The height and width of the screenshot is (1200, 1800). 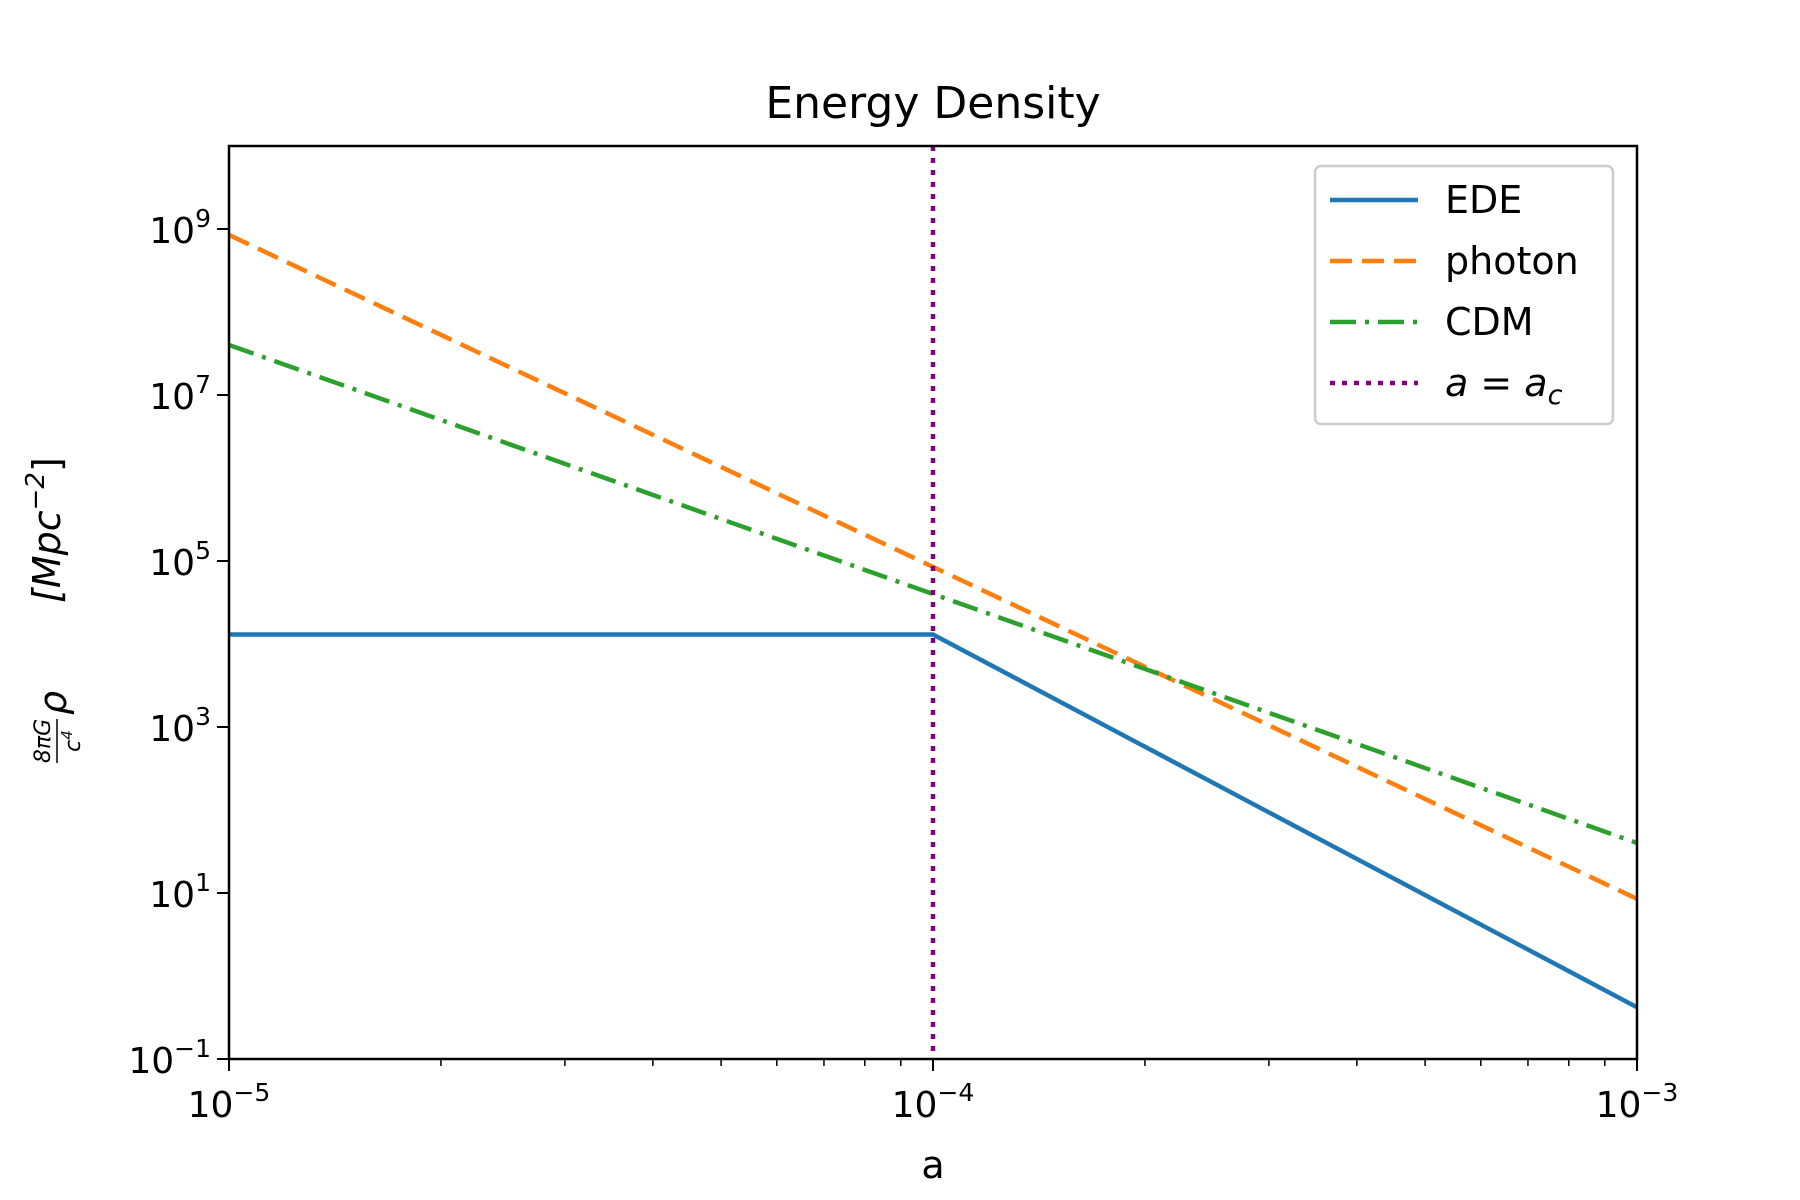 I want to click on ylabel-rho: ρ, so click(x=53, y=703).